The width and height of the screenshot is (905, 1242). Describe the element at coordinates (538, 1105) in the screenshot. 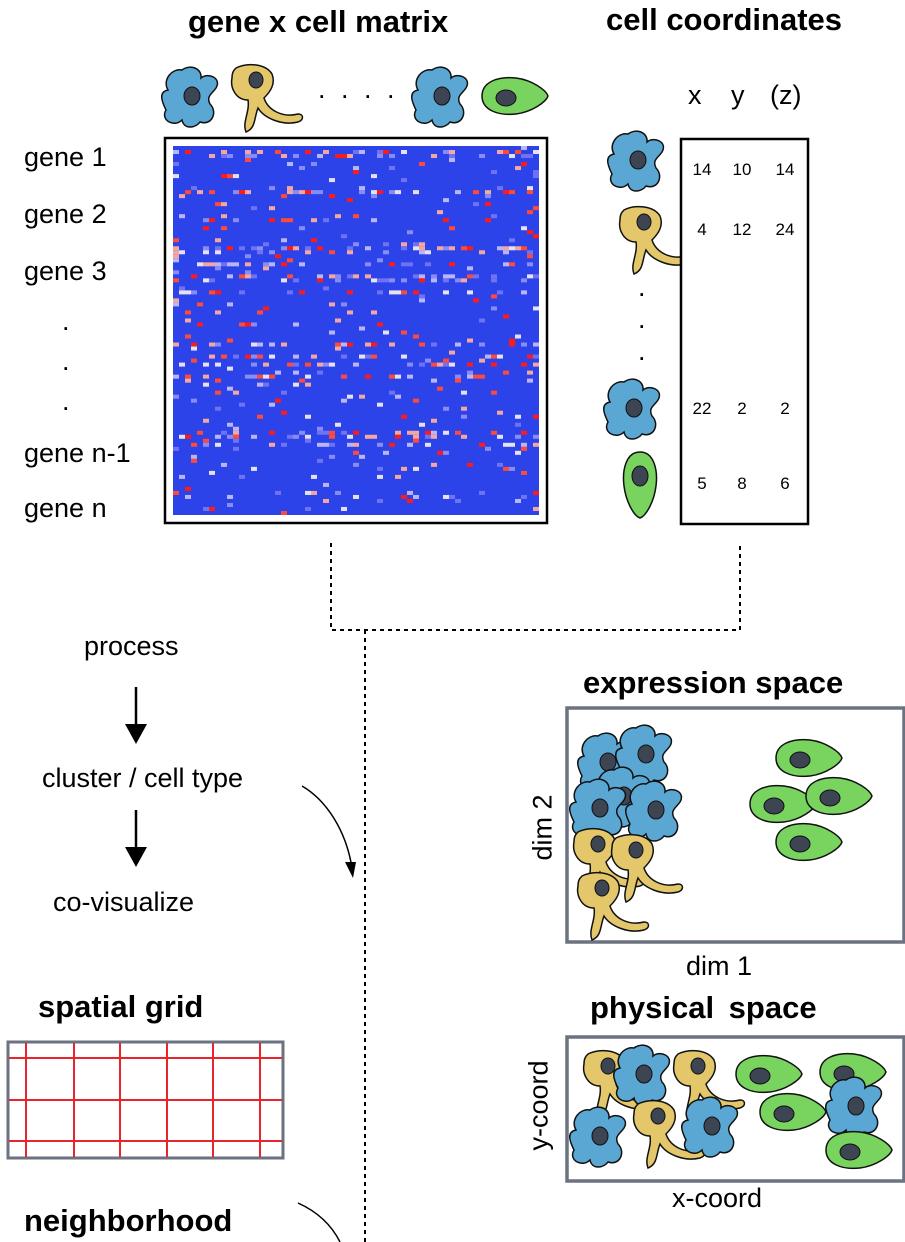

I see `physical-space-ylabel: y-coord` at that location.